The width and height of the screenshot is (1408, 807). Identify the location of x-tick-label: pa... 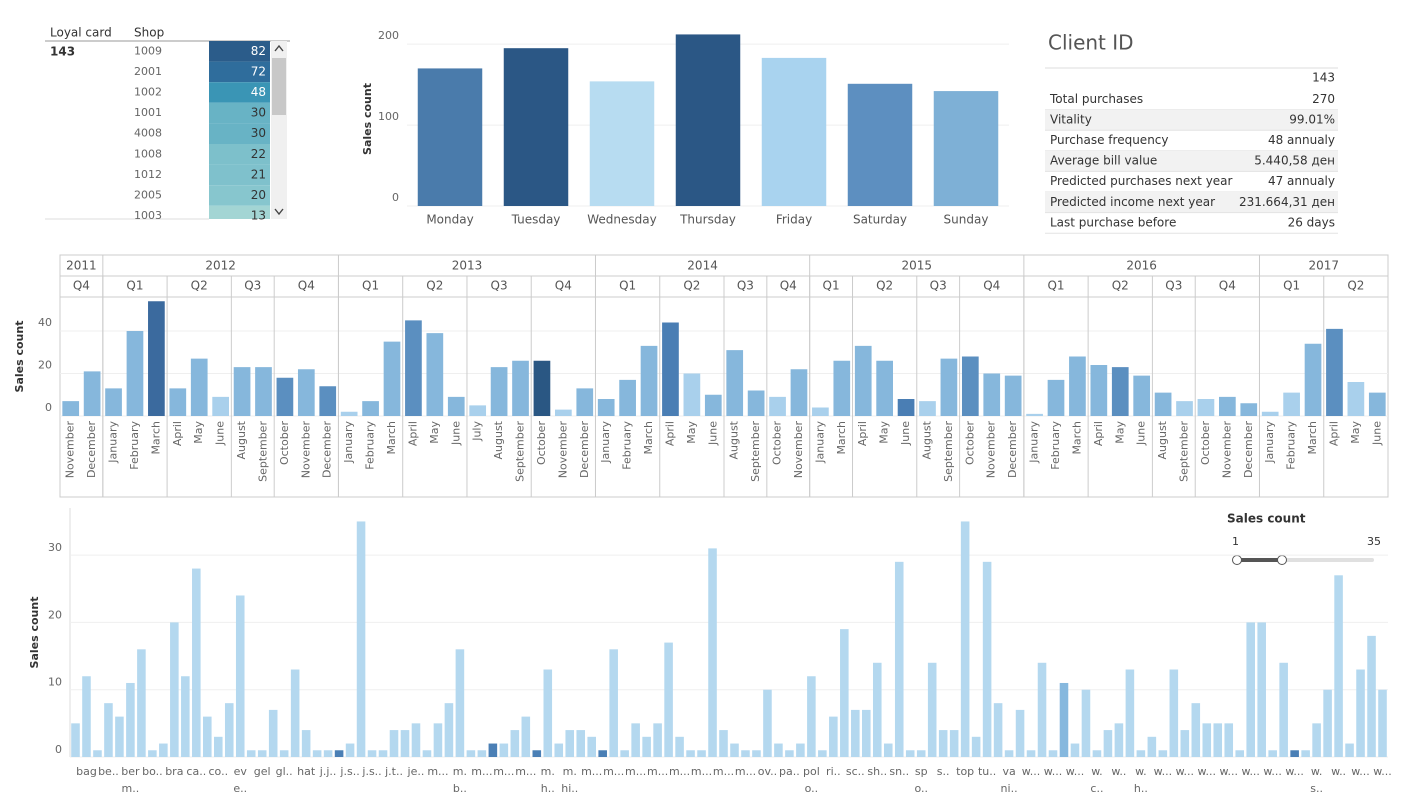
(789, 771).